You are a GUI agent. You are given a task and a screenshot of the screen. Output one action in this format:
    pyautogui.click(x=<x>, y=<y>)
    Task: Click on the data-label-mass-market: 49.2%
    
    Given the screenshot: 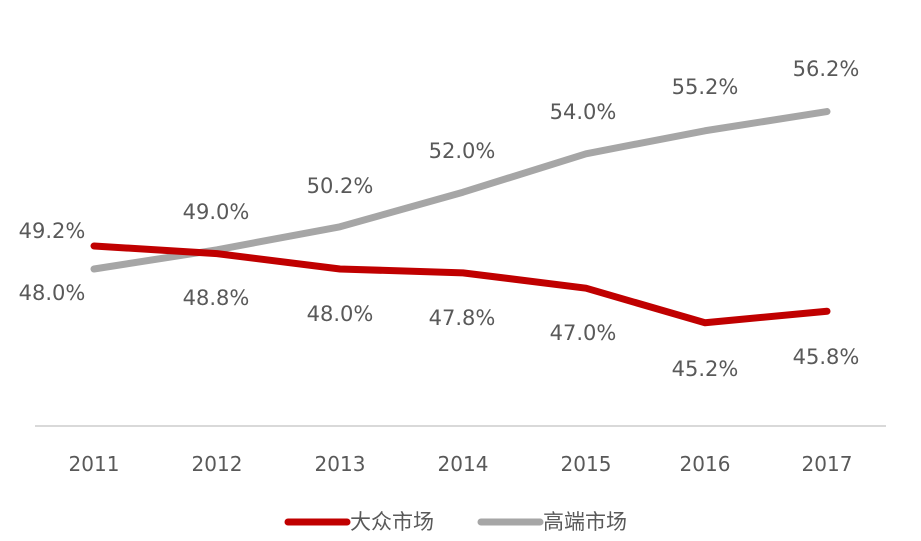 What is the action you would take?
    pyautogui.click(x=52, y=231)
    